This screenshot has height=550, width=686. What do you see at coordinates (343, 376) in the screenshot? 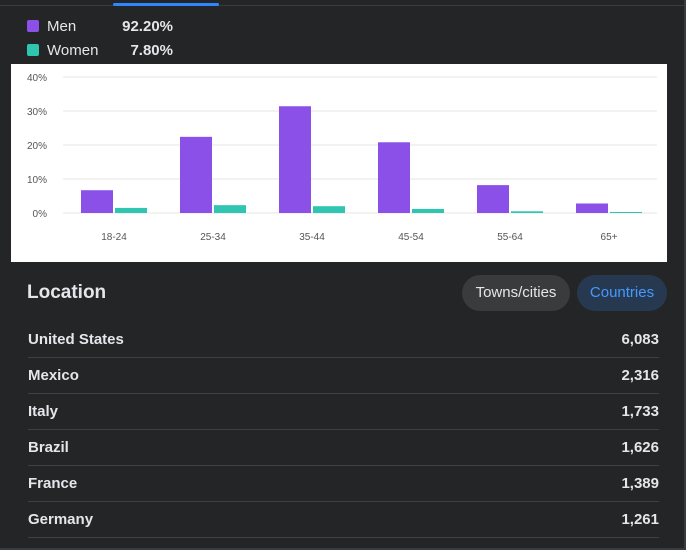
I see `list-item: Mexico 2,316` at bounding box center [343, 376].